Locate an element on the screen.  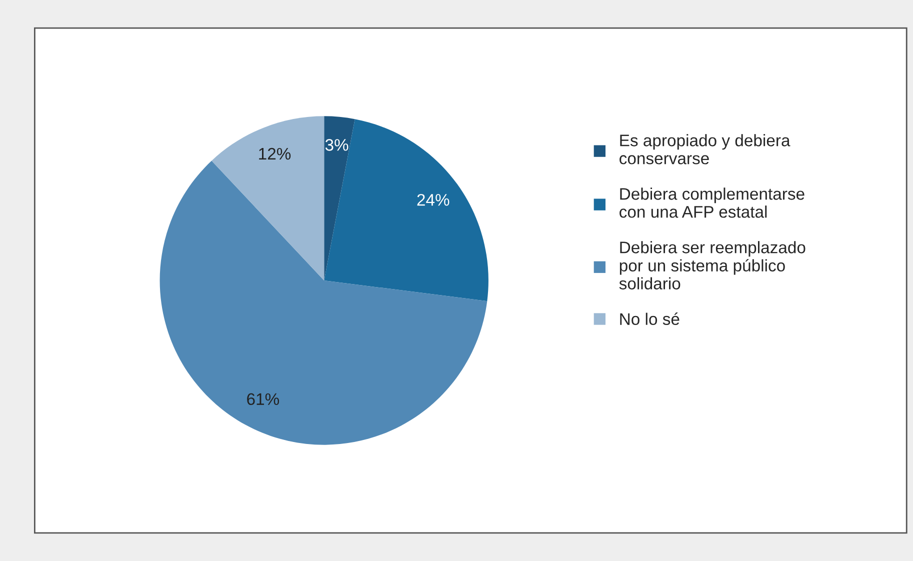
data-label: 24% is located at coordinates (433, 200).